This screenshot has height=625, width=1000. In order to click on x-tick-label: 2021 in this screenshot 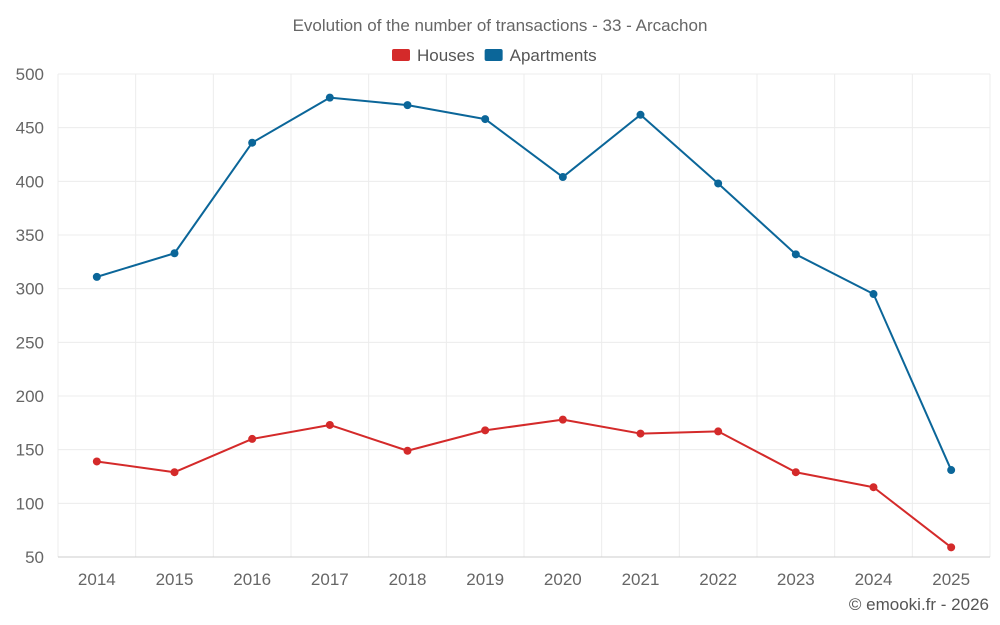, I will do `click(641, 579)`.